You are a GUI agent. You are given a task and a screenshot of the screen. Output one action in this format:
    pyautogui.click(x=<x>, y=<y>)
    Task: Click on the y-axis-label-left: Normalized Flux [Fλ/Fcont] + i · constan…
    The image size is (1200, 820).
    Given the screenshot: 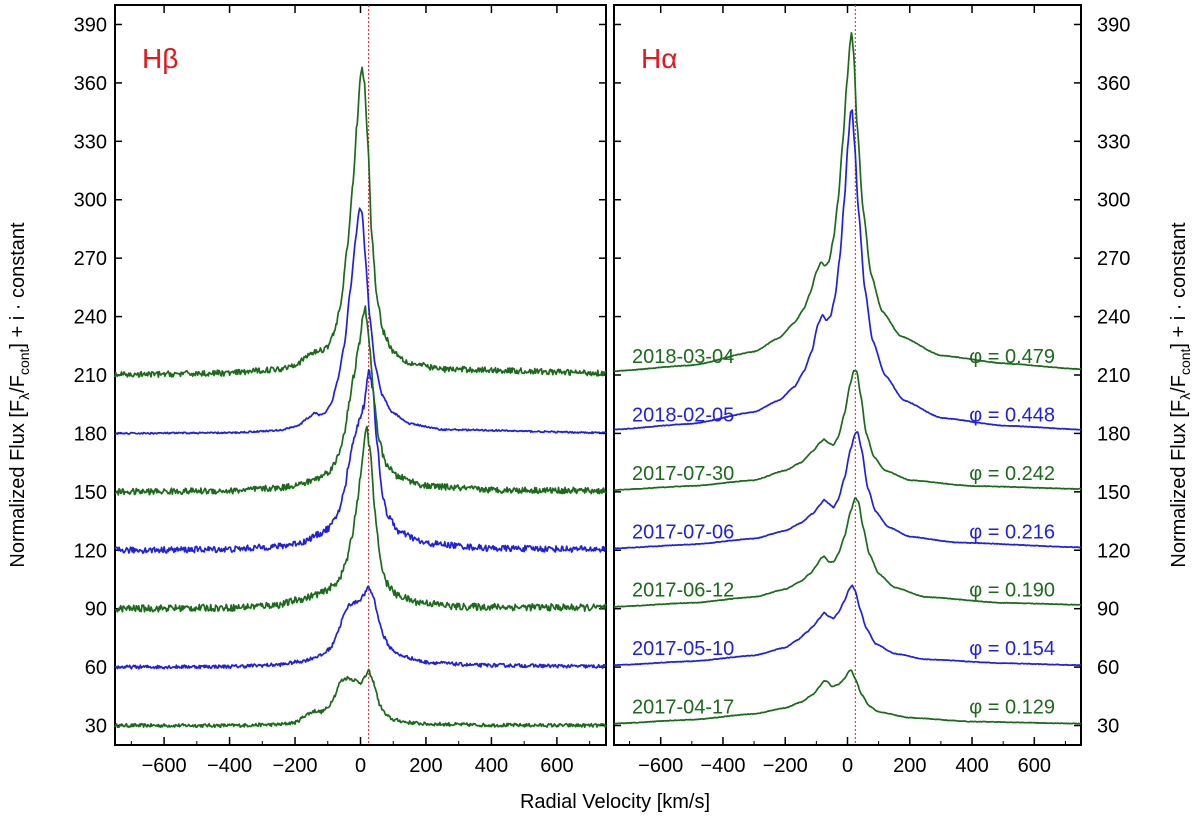 What is the action you would take?
    pyautogui.click(x=19, y=395)
    